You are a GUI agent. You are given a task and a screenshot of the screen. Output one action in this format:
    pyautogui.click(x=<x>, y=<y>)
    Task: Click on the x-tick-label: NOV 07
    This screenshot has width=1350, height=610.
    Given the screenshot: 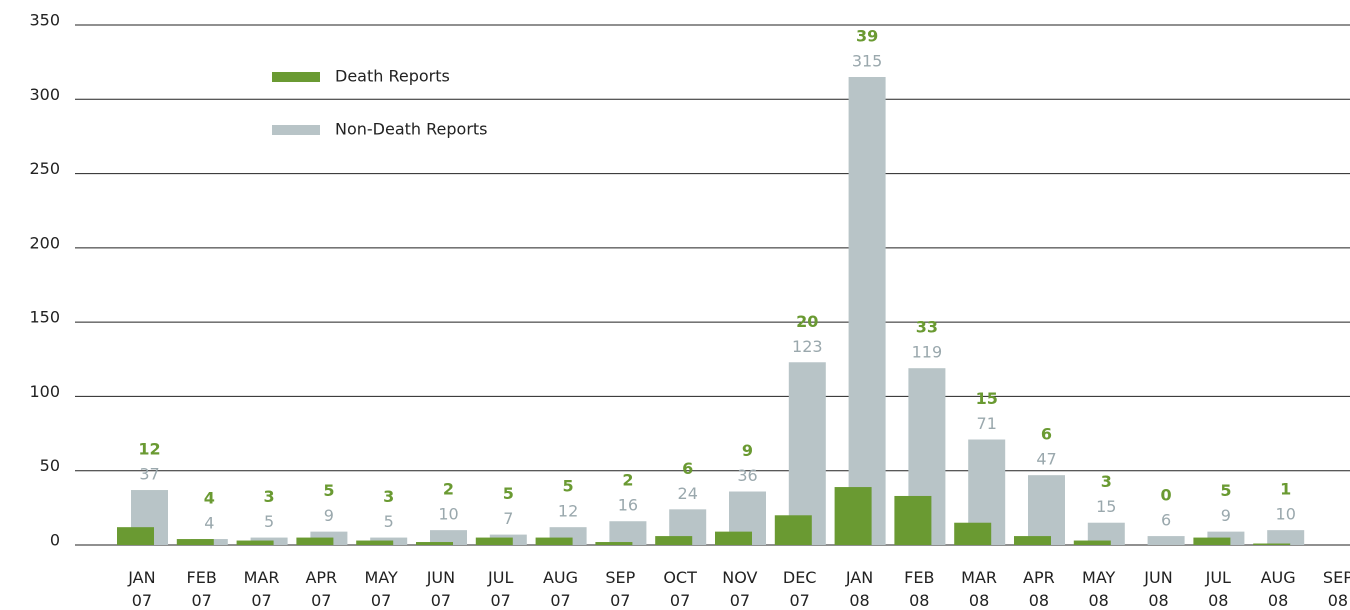 What is the action you would take?
    pyautogui.click(x=740, y=589)
    